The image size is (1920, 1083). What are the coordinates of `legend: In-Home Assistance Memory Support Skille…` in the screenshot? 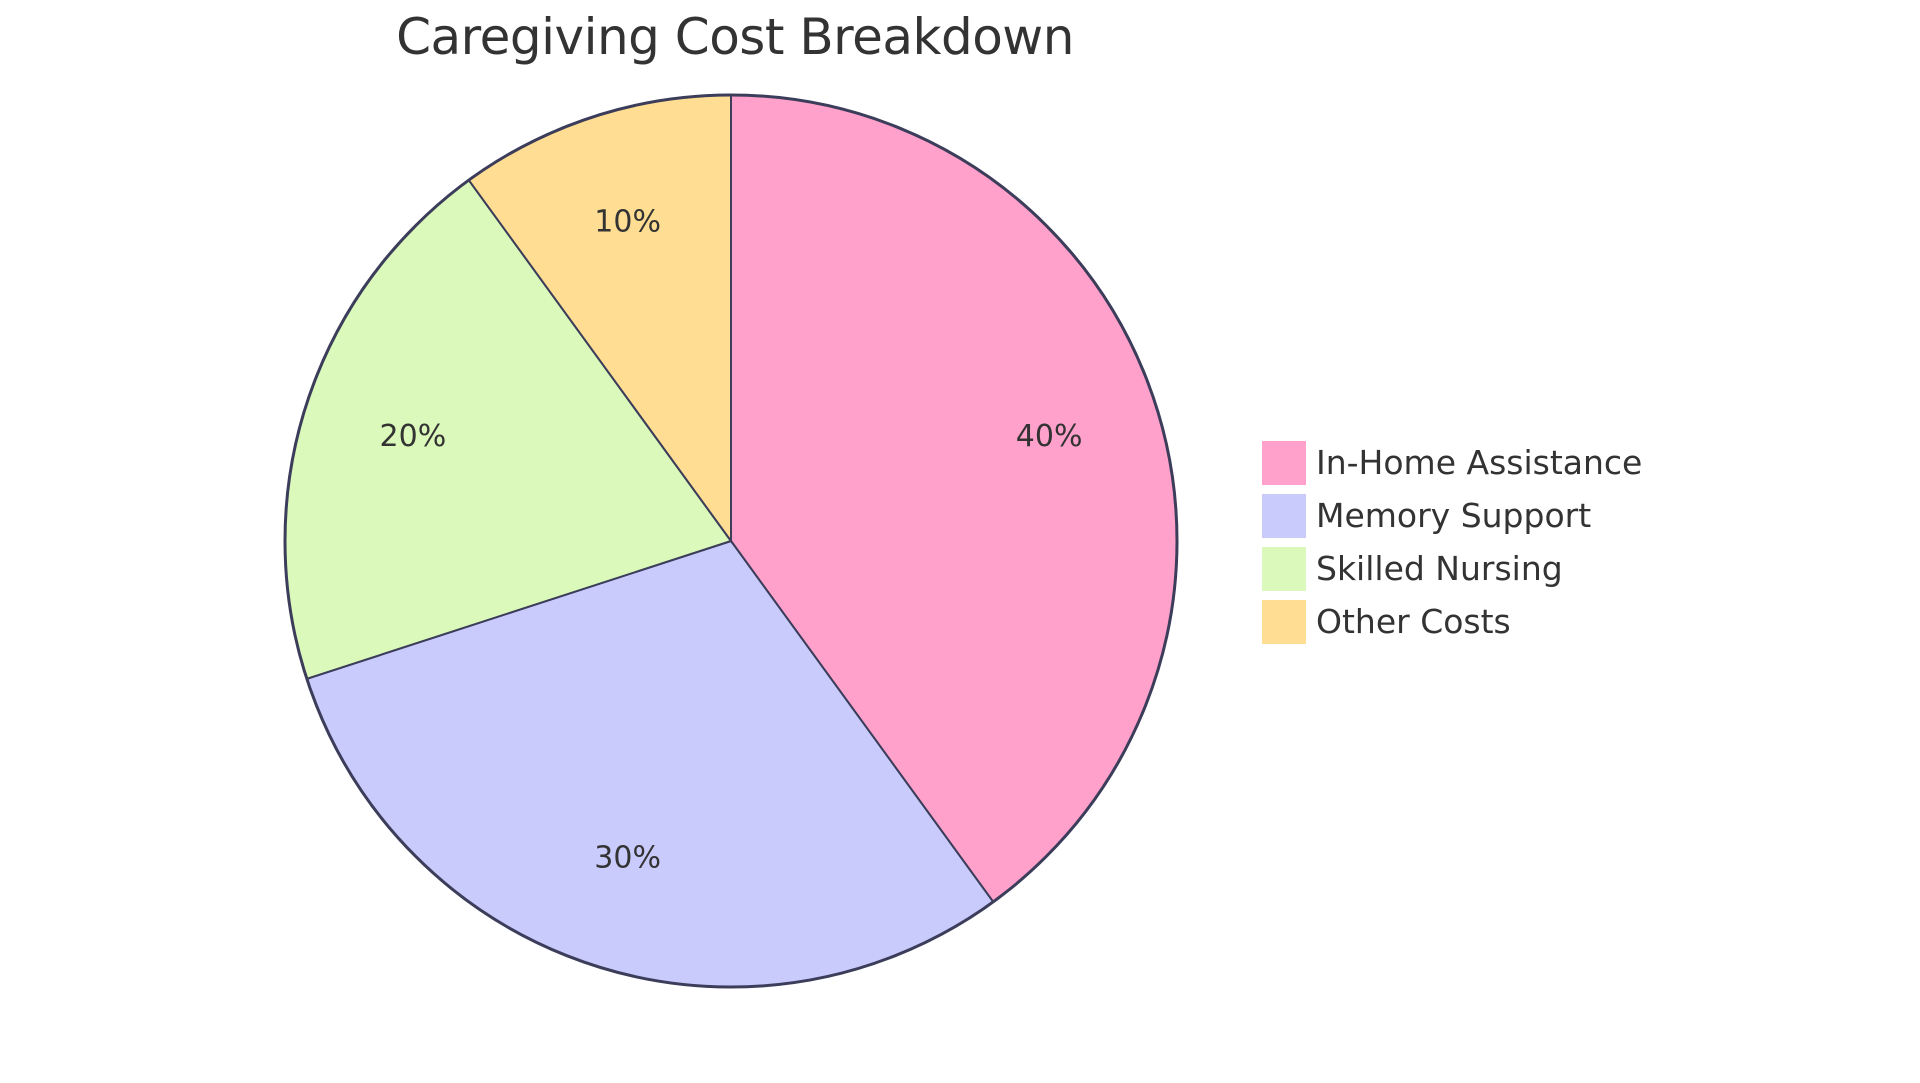 It's located at (1452, 542).